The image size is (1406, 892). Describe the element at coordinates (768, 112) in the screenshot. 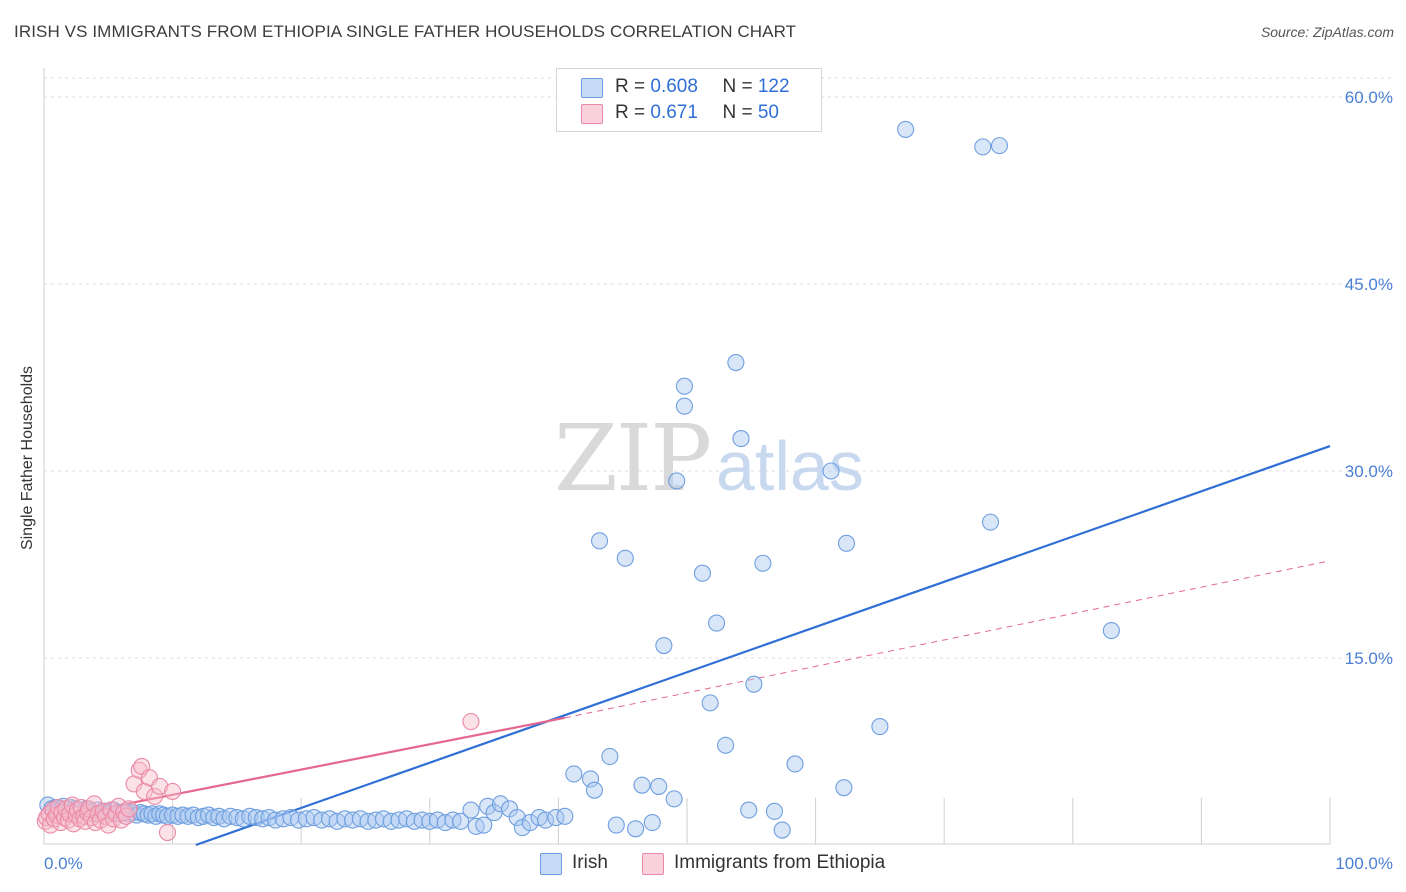

I see `ethiopia-n-value: 50` at that location.